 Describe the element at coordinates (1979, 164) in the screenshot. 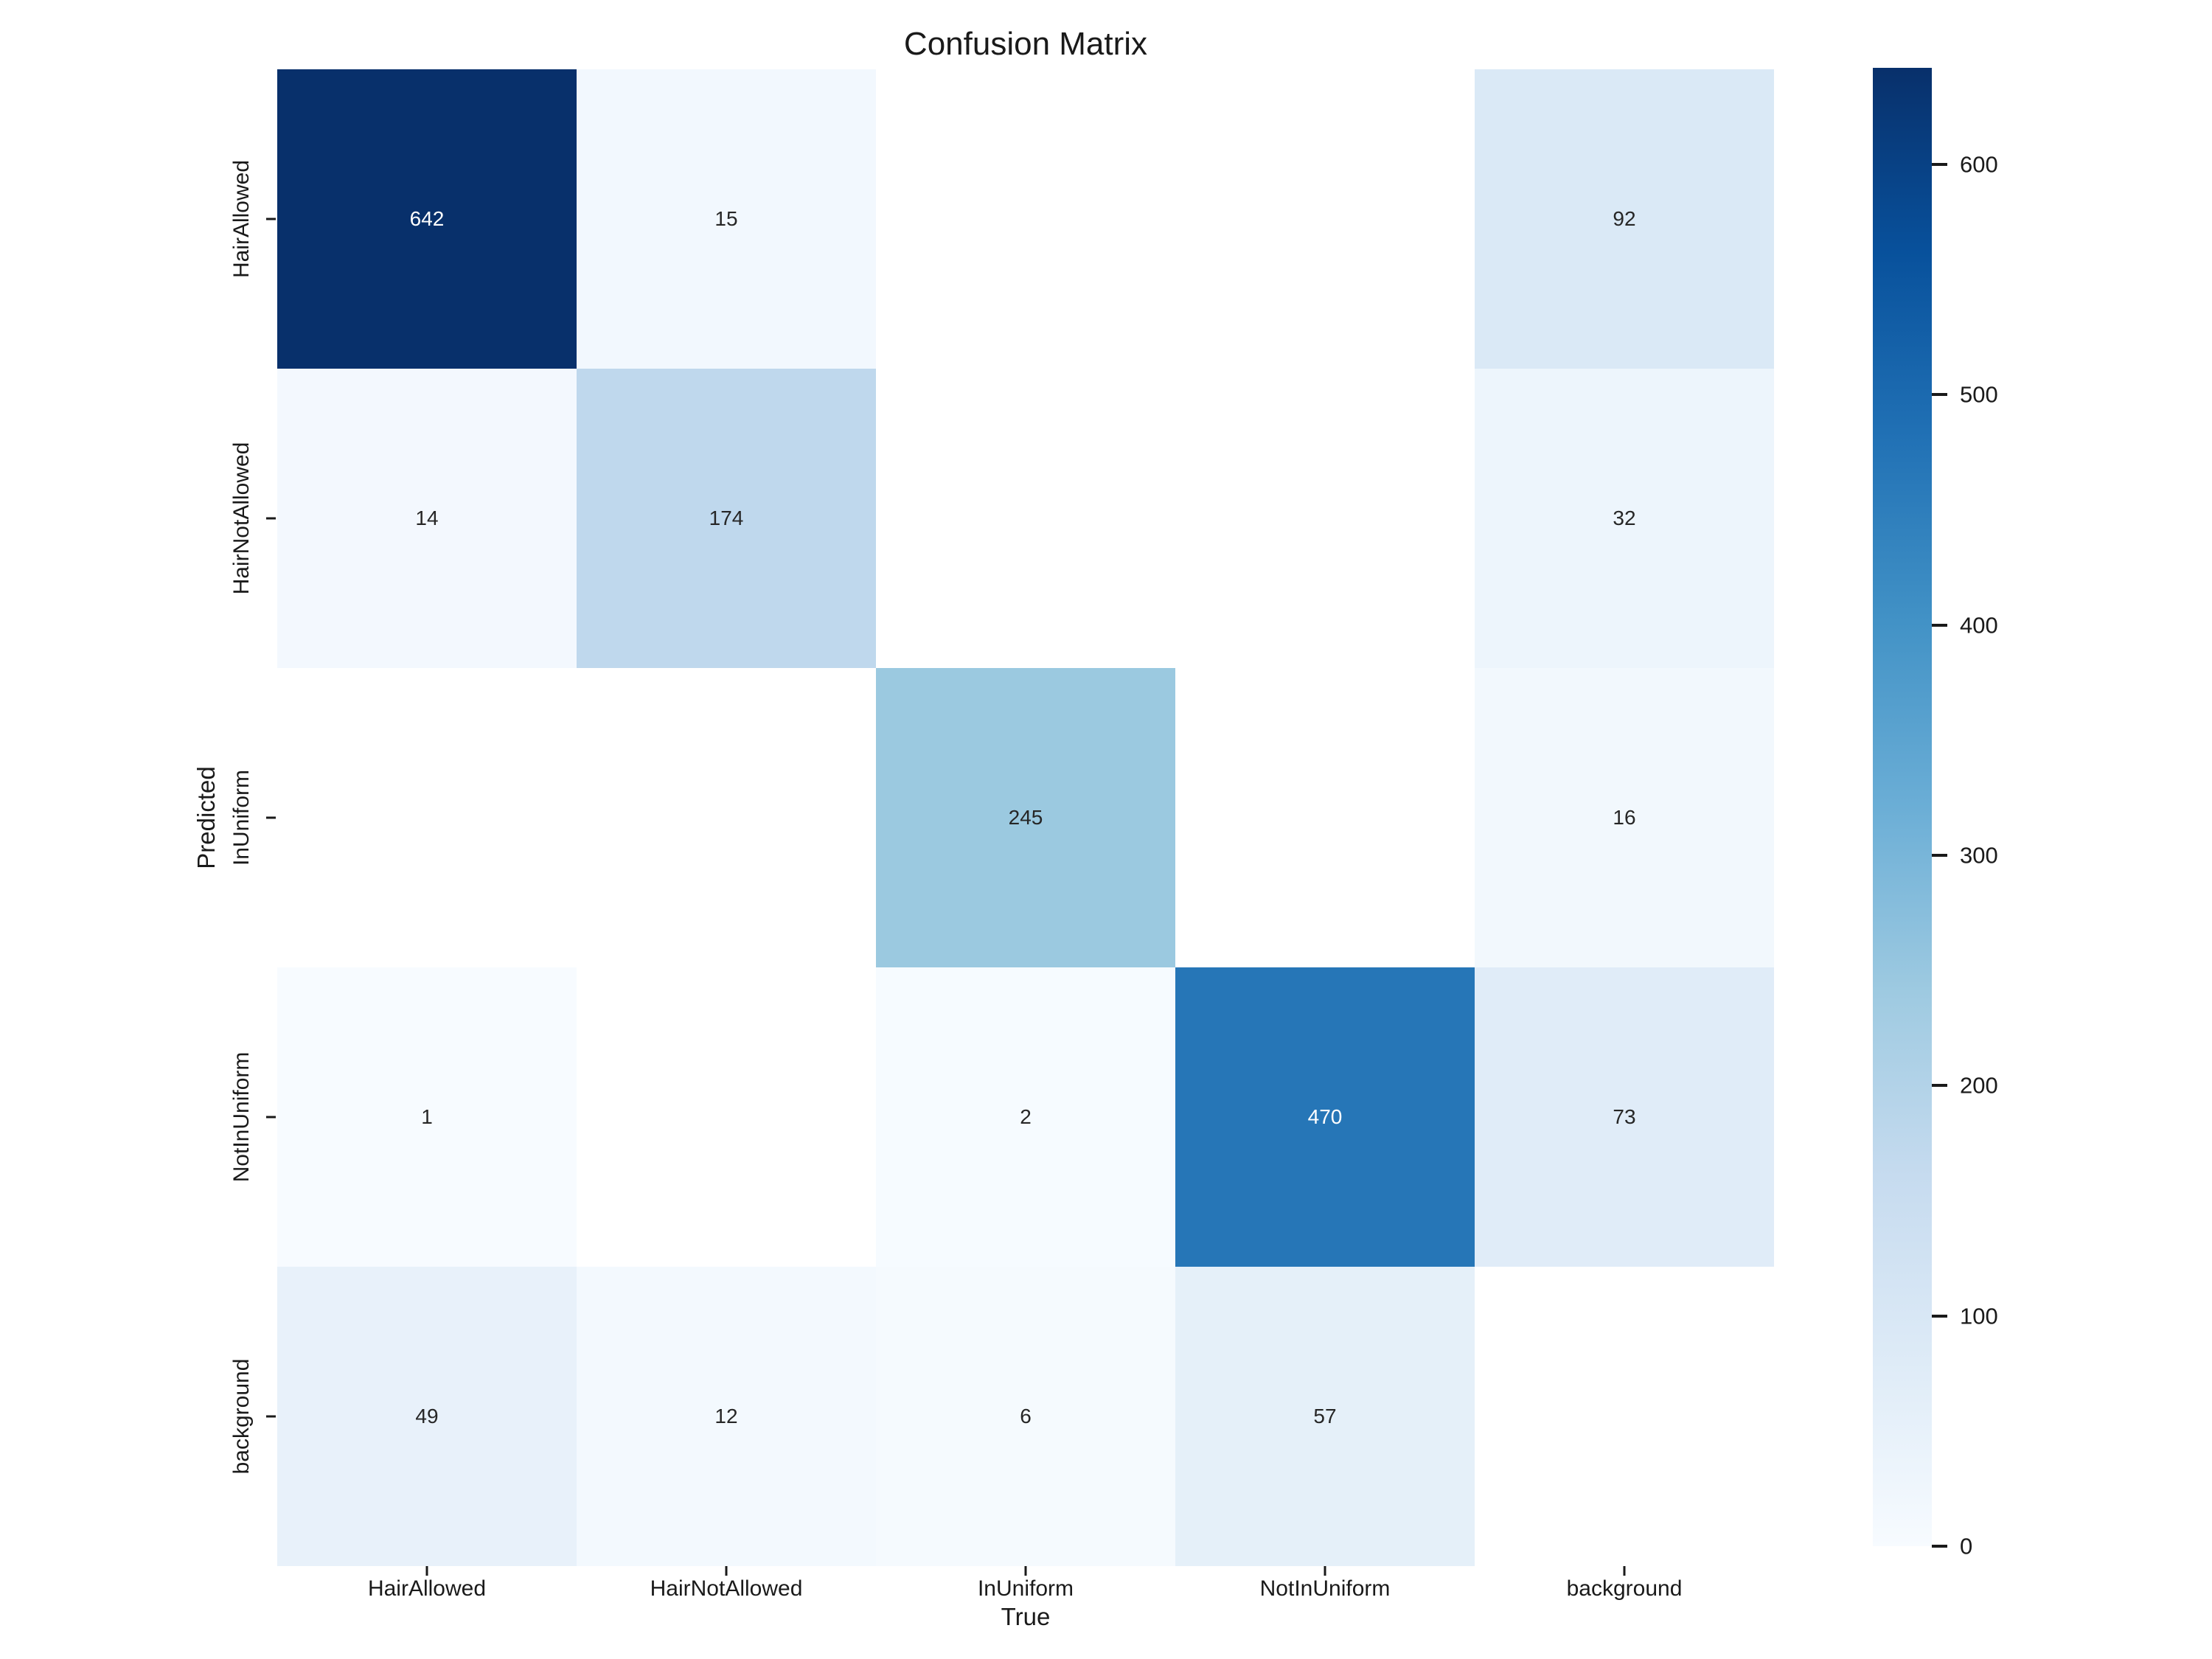

I see `colorbar-tick-label: 600` at that location.